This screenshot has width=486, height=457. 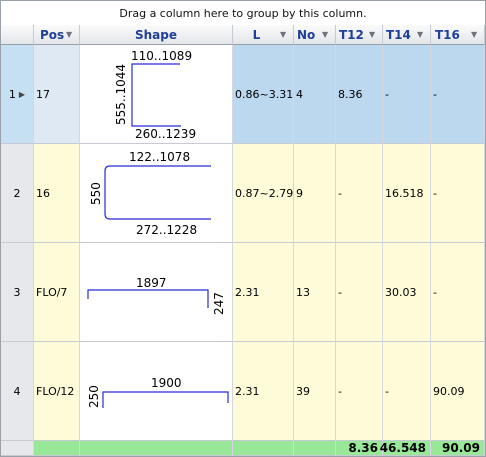 What do you see at coordinates (57, 94) in the screenshot?
I see `cell-pos: 17` at bounding box center [57, 94].